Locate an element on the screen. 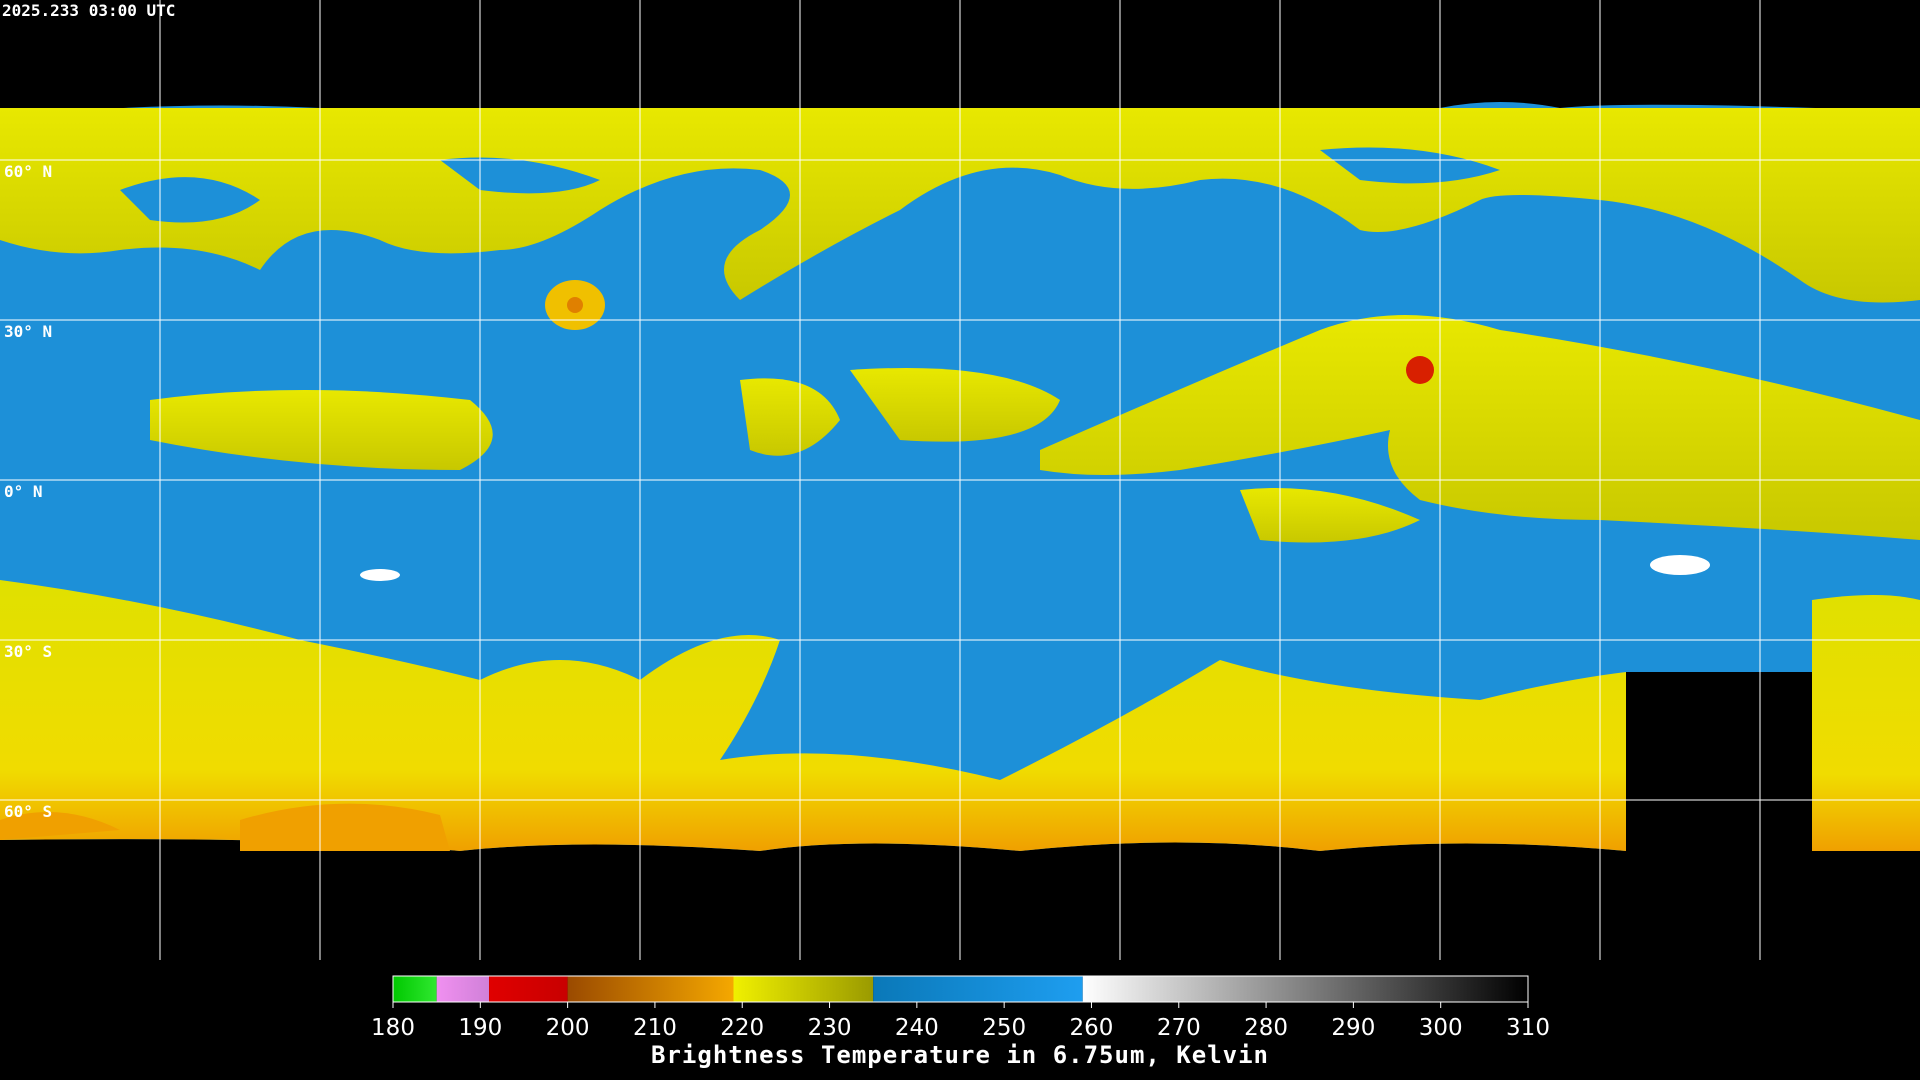 Image resolution: width=1920 pixels, height=1080 pixels. colorbar-tick-label: 200 is located at coordinates (568, 1028).